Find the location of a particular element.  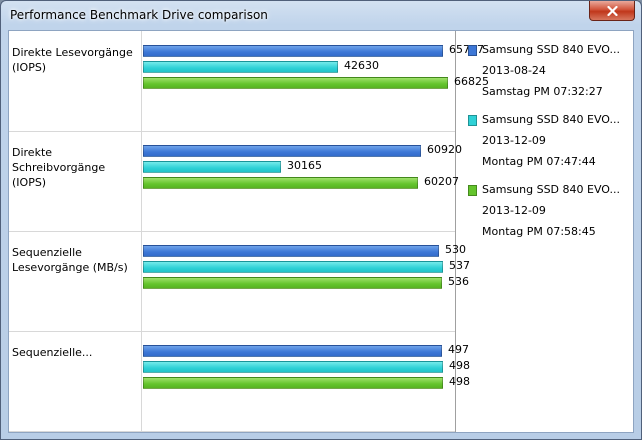

title-bar: Performance Benchmark Drive comparison is located at coordinates (321, 15).